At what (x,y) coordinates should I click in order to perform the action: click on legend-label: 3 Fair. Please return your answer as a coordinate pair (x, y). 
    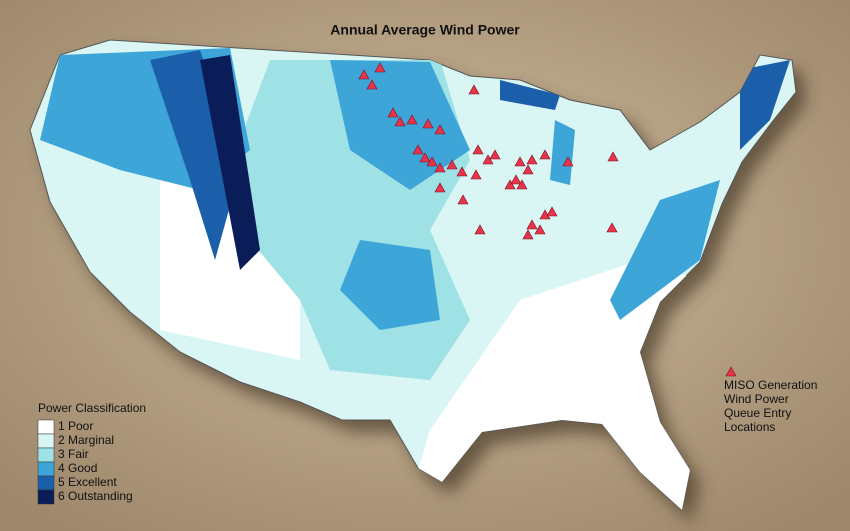
    Looking at the image, I should click on (73, 454).